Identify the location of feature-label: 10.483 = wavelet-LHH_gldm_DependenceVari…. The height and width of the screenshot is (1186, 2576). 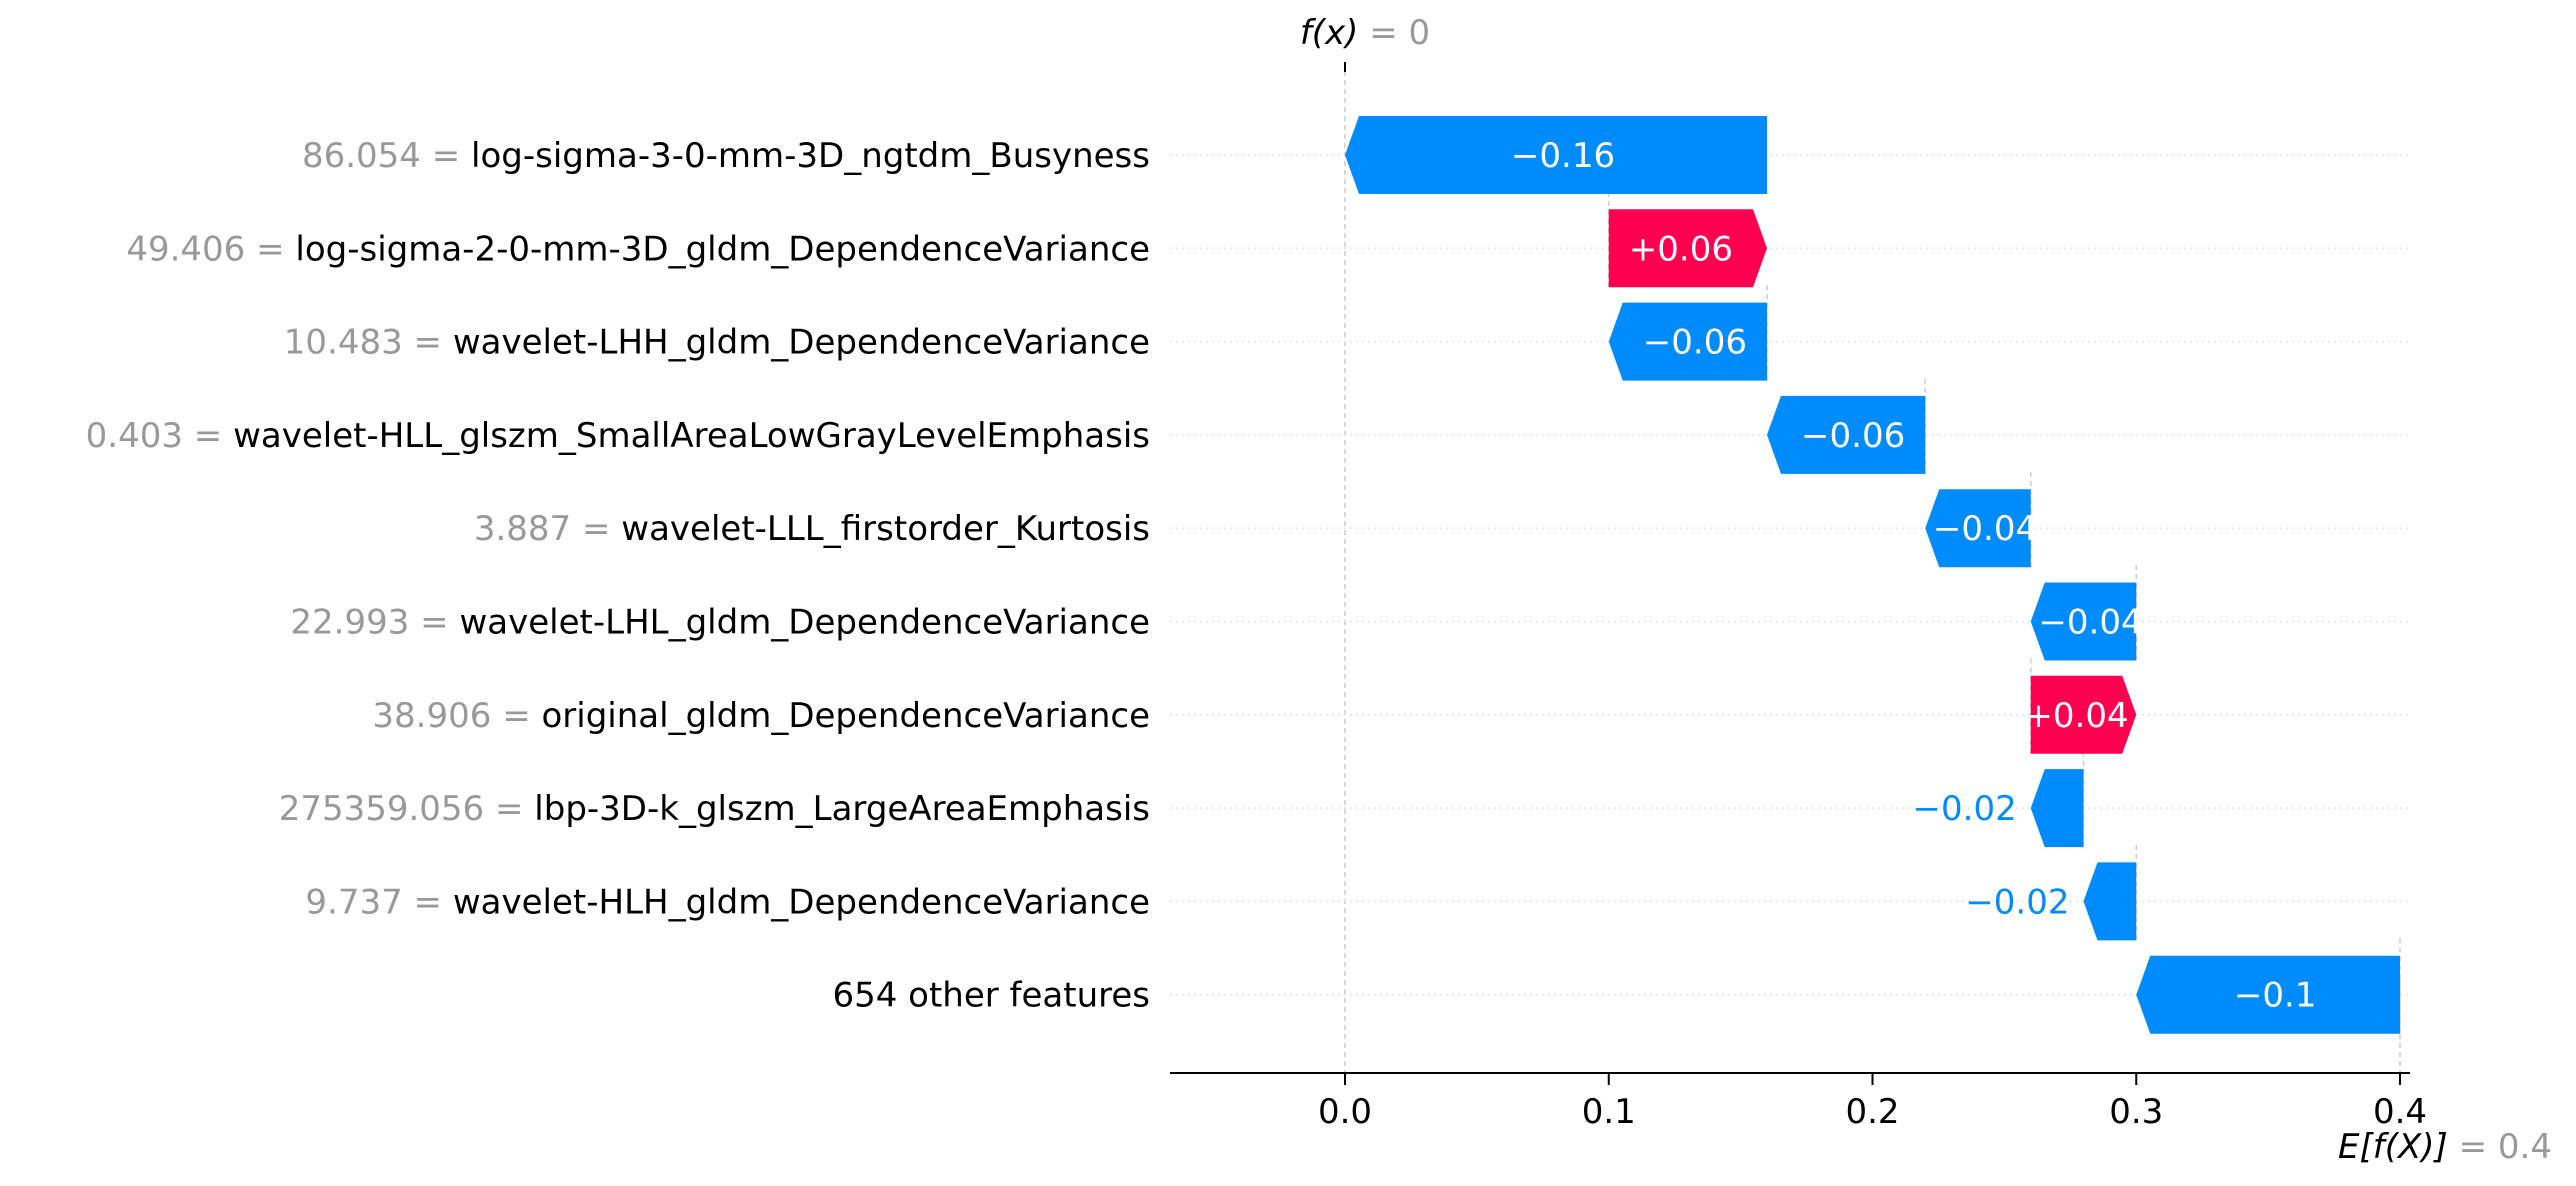
(717, 343).